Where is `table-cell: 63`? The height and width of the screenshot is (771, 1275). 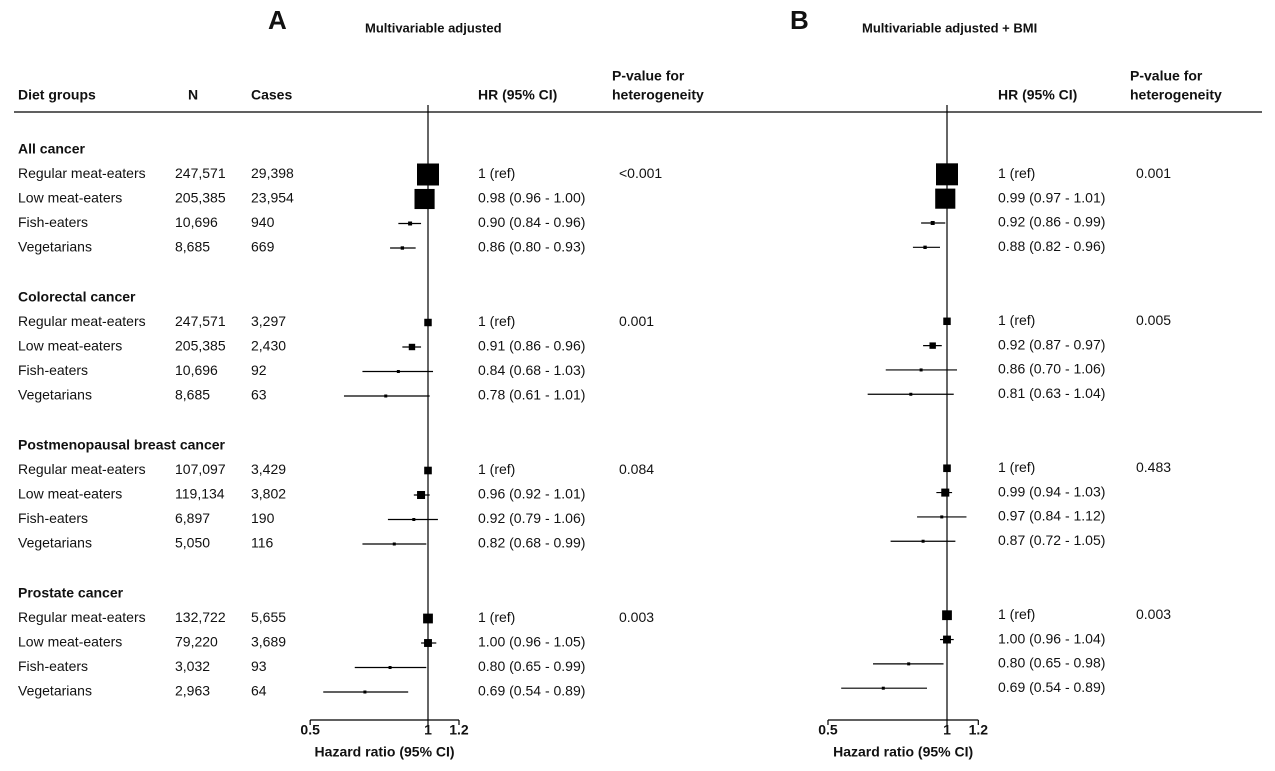 table-cell: 63 is located at coordinates (259, 395).